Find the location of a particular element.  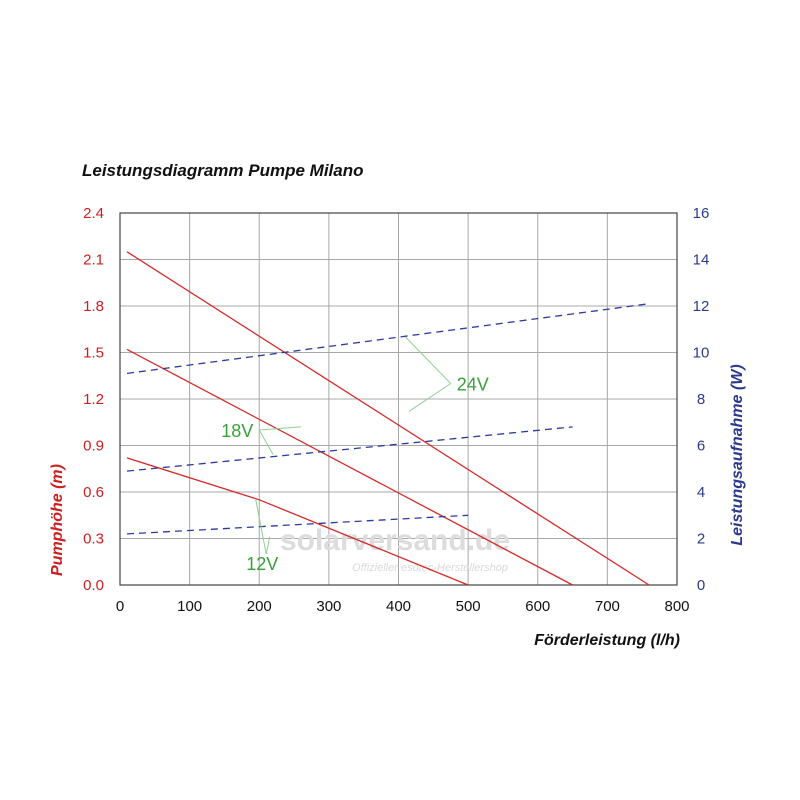

annotation-18v-label: 18V is located at coordinates (237, 431).